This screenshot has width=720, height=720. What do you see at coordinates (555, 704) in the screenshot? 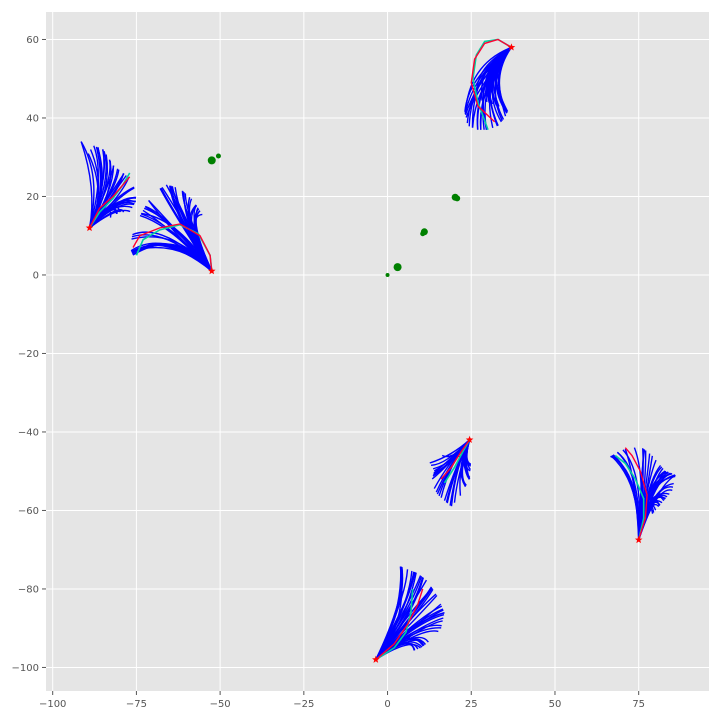
I see `x-tick-label: 50` at bounding box center [555, 704].